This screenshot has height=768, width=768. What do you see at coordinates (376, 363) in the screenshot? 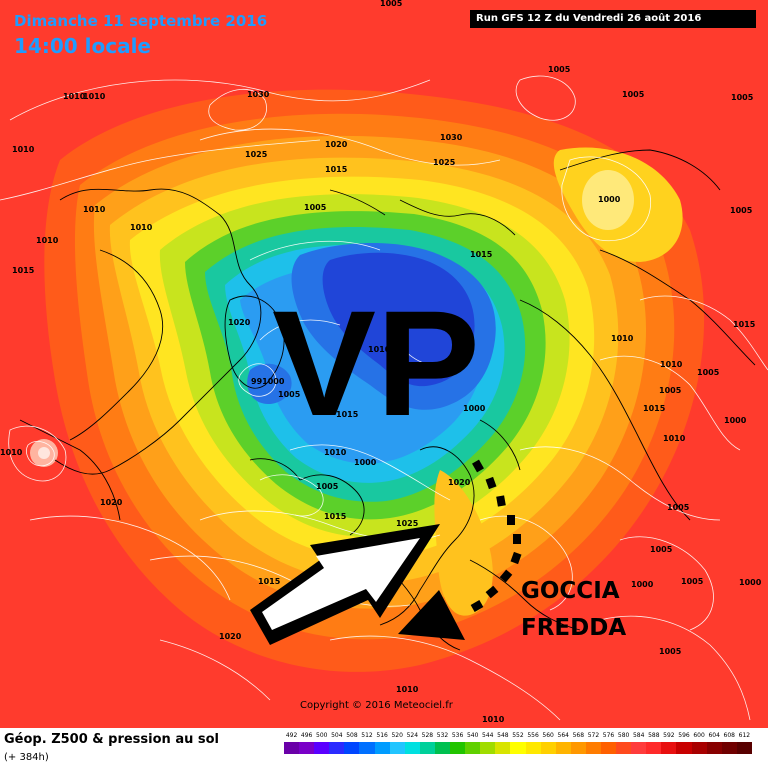
I see `polar-vortex-label: VP` at bounding box center [376, 363].